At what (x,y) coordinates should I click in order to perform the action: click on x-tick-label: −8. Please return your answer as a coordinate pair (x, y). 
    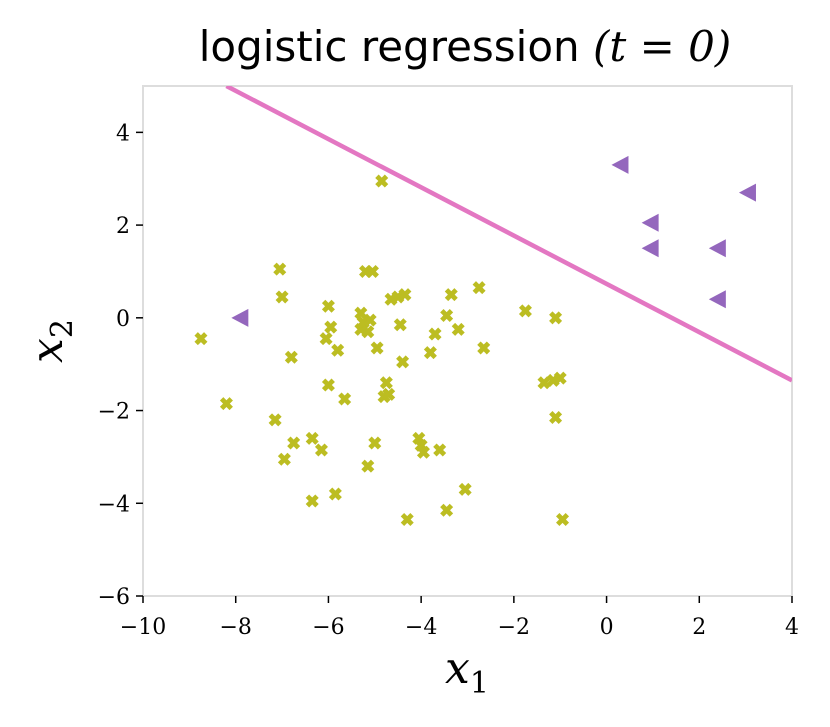
    Looking at the image, I should click on (235, 627).